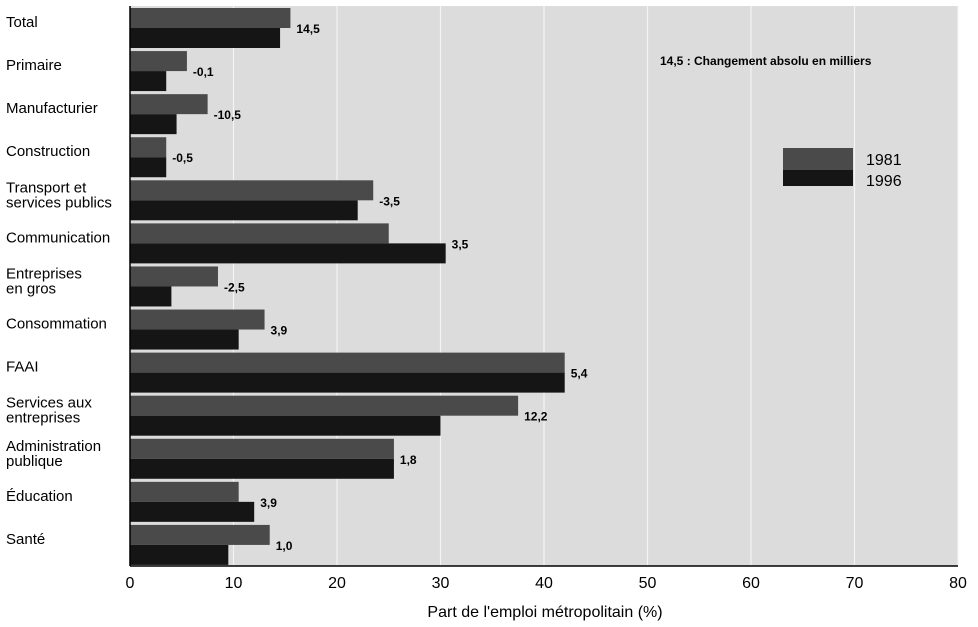 The width and height of the screenshot is (978, 627). I want to click on legend-label-1981: 1981, so click(884, 160).